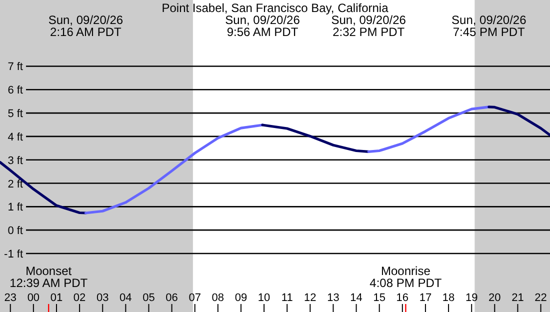 Image resolution: width=550 pixels, height=312 pixels. I want to click on x2-tick-label: Sun, 09/20/26 2:32 PM PDT, so click(368, 26).